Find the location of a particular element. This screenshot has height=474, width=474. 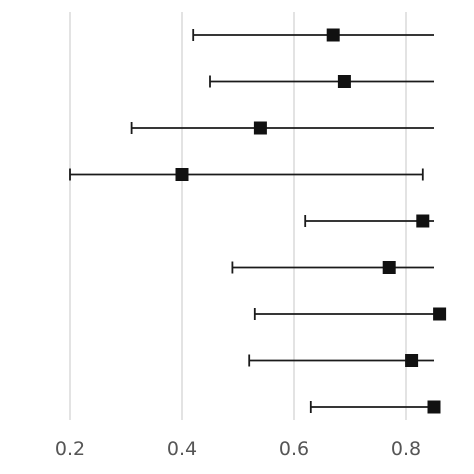

x-tick-label: 0.2 is located at coordinates (70, 449).